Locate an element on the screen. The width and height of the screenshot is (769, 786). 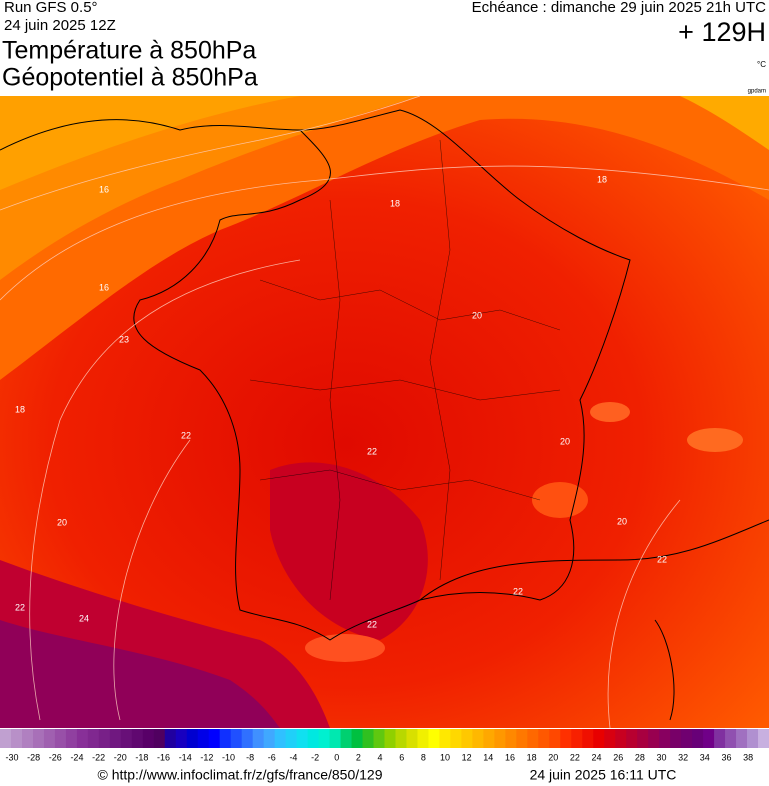
unit: °C is located at coordinates (761, 64).